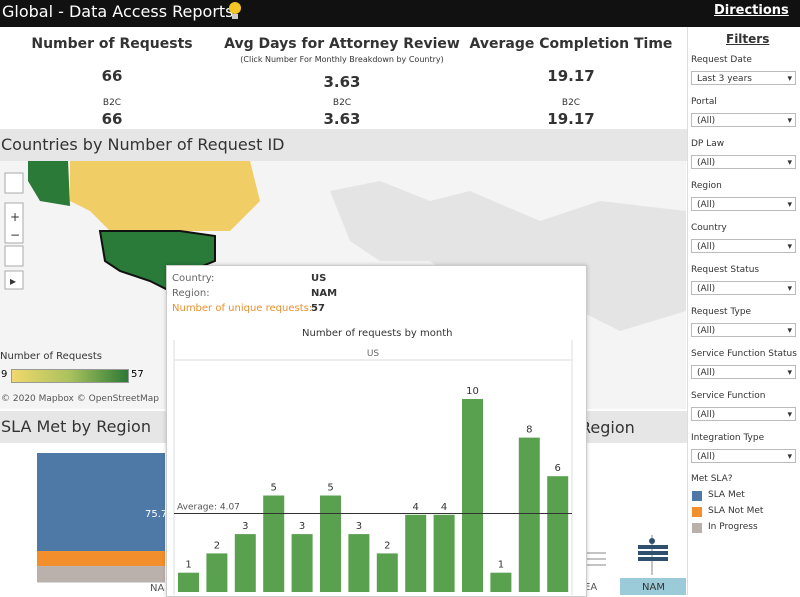 The image size is (800, 597). Describe the element at coordinates (558, 468) in the screenshot. I see `bar-label: 6` at that location.